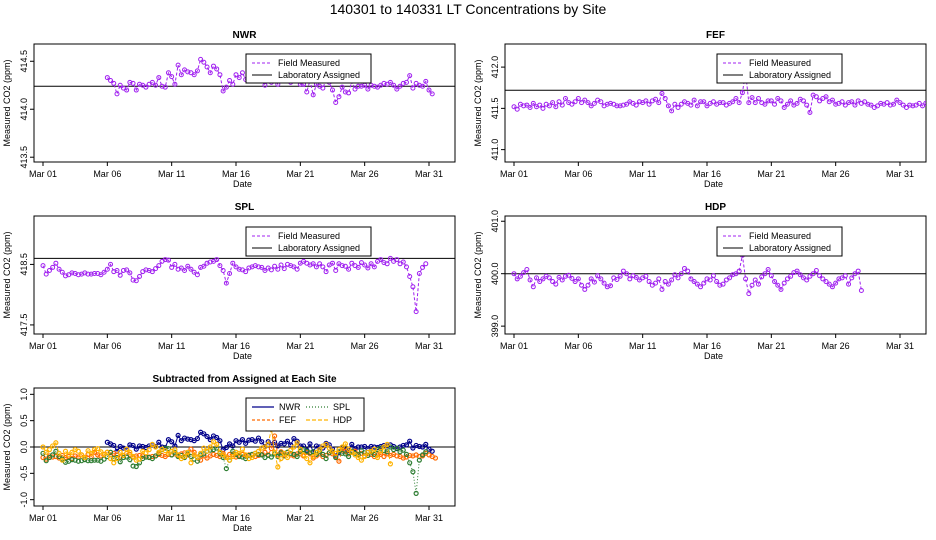  Describe the element at coordinates (288, 420) in the screenshot. I see `legend-label-fef: FEF` at that location.